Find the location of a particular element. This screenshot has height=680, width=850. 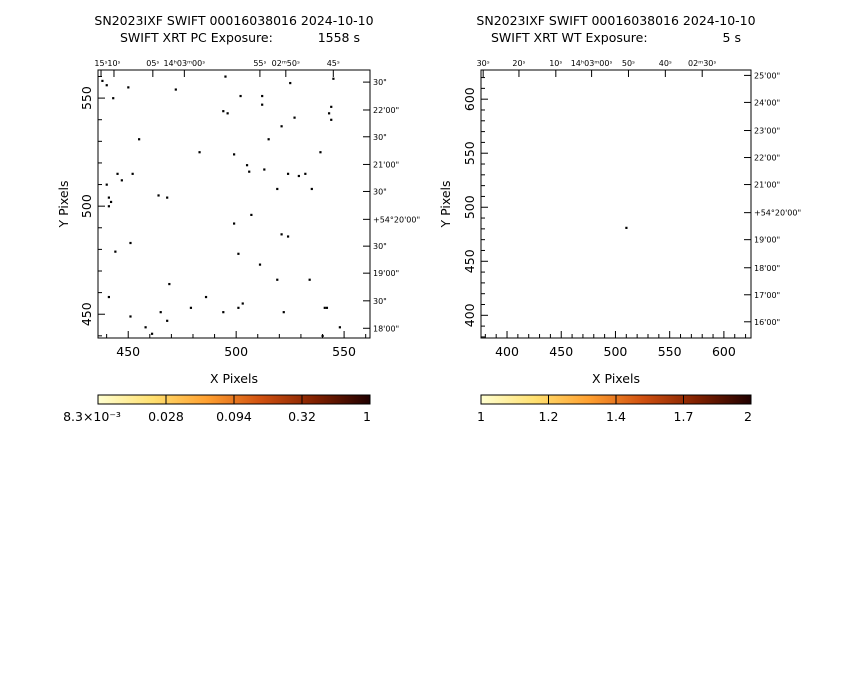

wt-y-tick-label: 550 is located at coordinates (469, 153).